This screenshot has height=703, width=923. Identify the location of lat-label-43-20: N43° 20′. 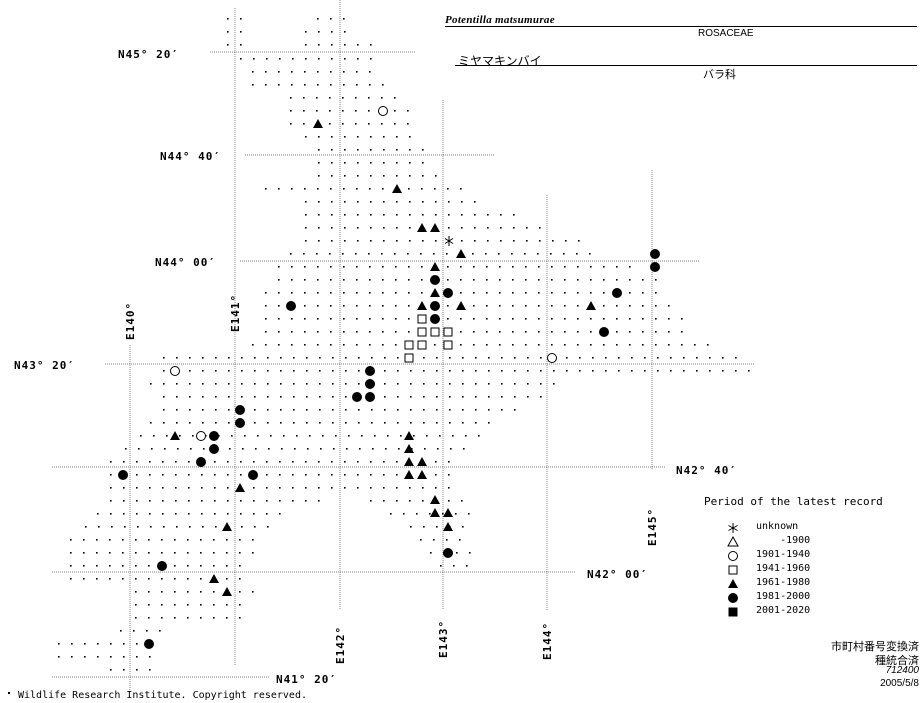
(44, 365).